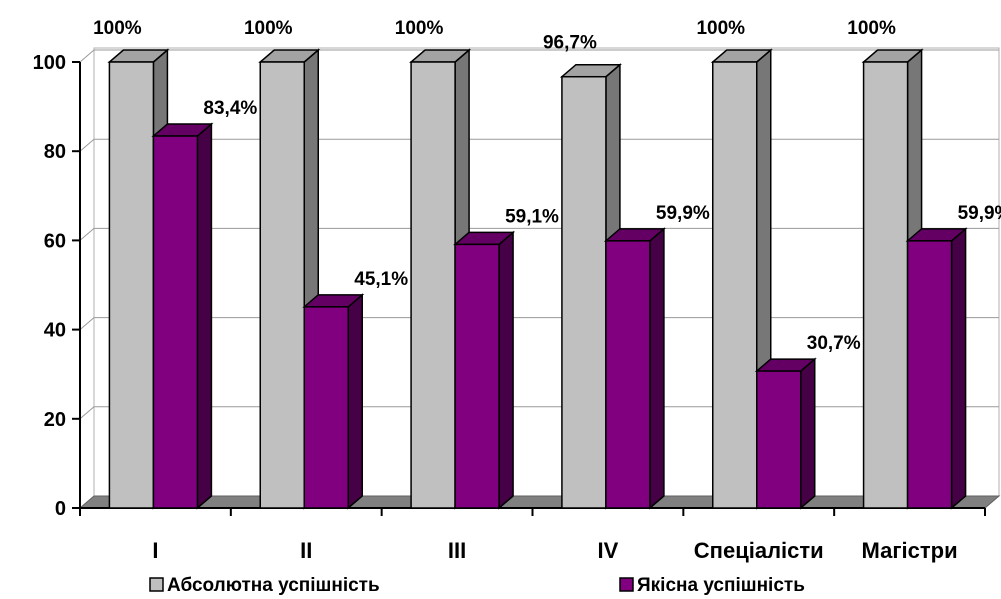 The height and width of the screenshot is (599, 1001). Describe the element at coordinates (532, 216) in the screenshot. I see `data-label: 59,1%` at that location.